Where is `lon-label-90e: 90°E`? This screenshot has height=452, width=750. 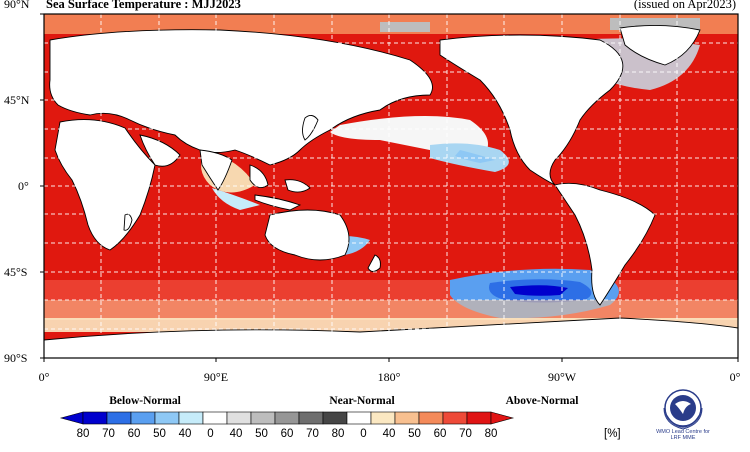
lon-label-90e: 90°E is located at coordinates (216, 377).